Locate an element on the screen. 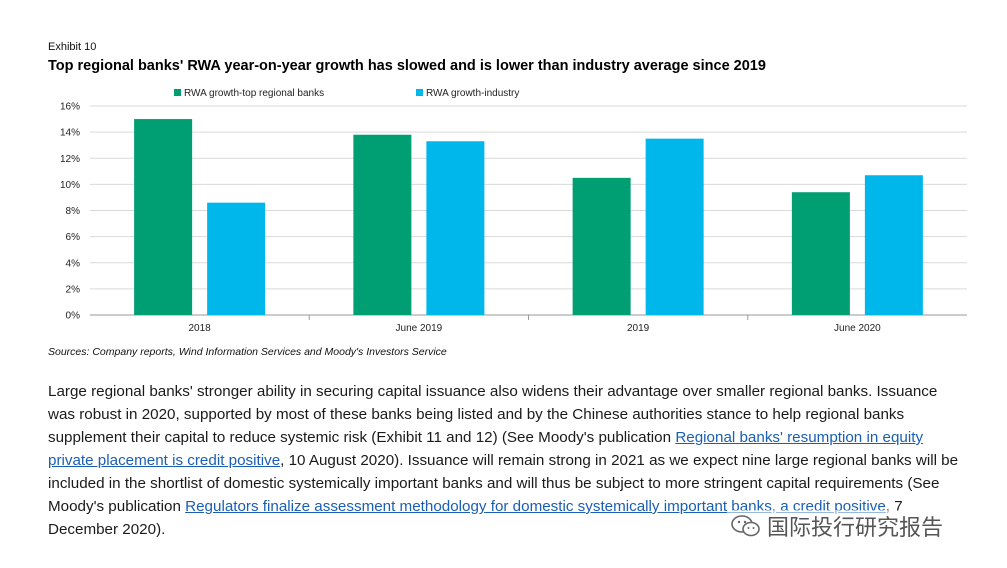 The image size is (1007, 568). y-tick-label: 8% is located at coordinates (73, 211).